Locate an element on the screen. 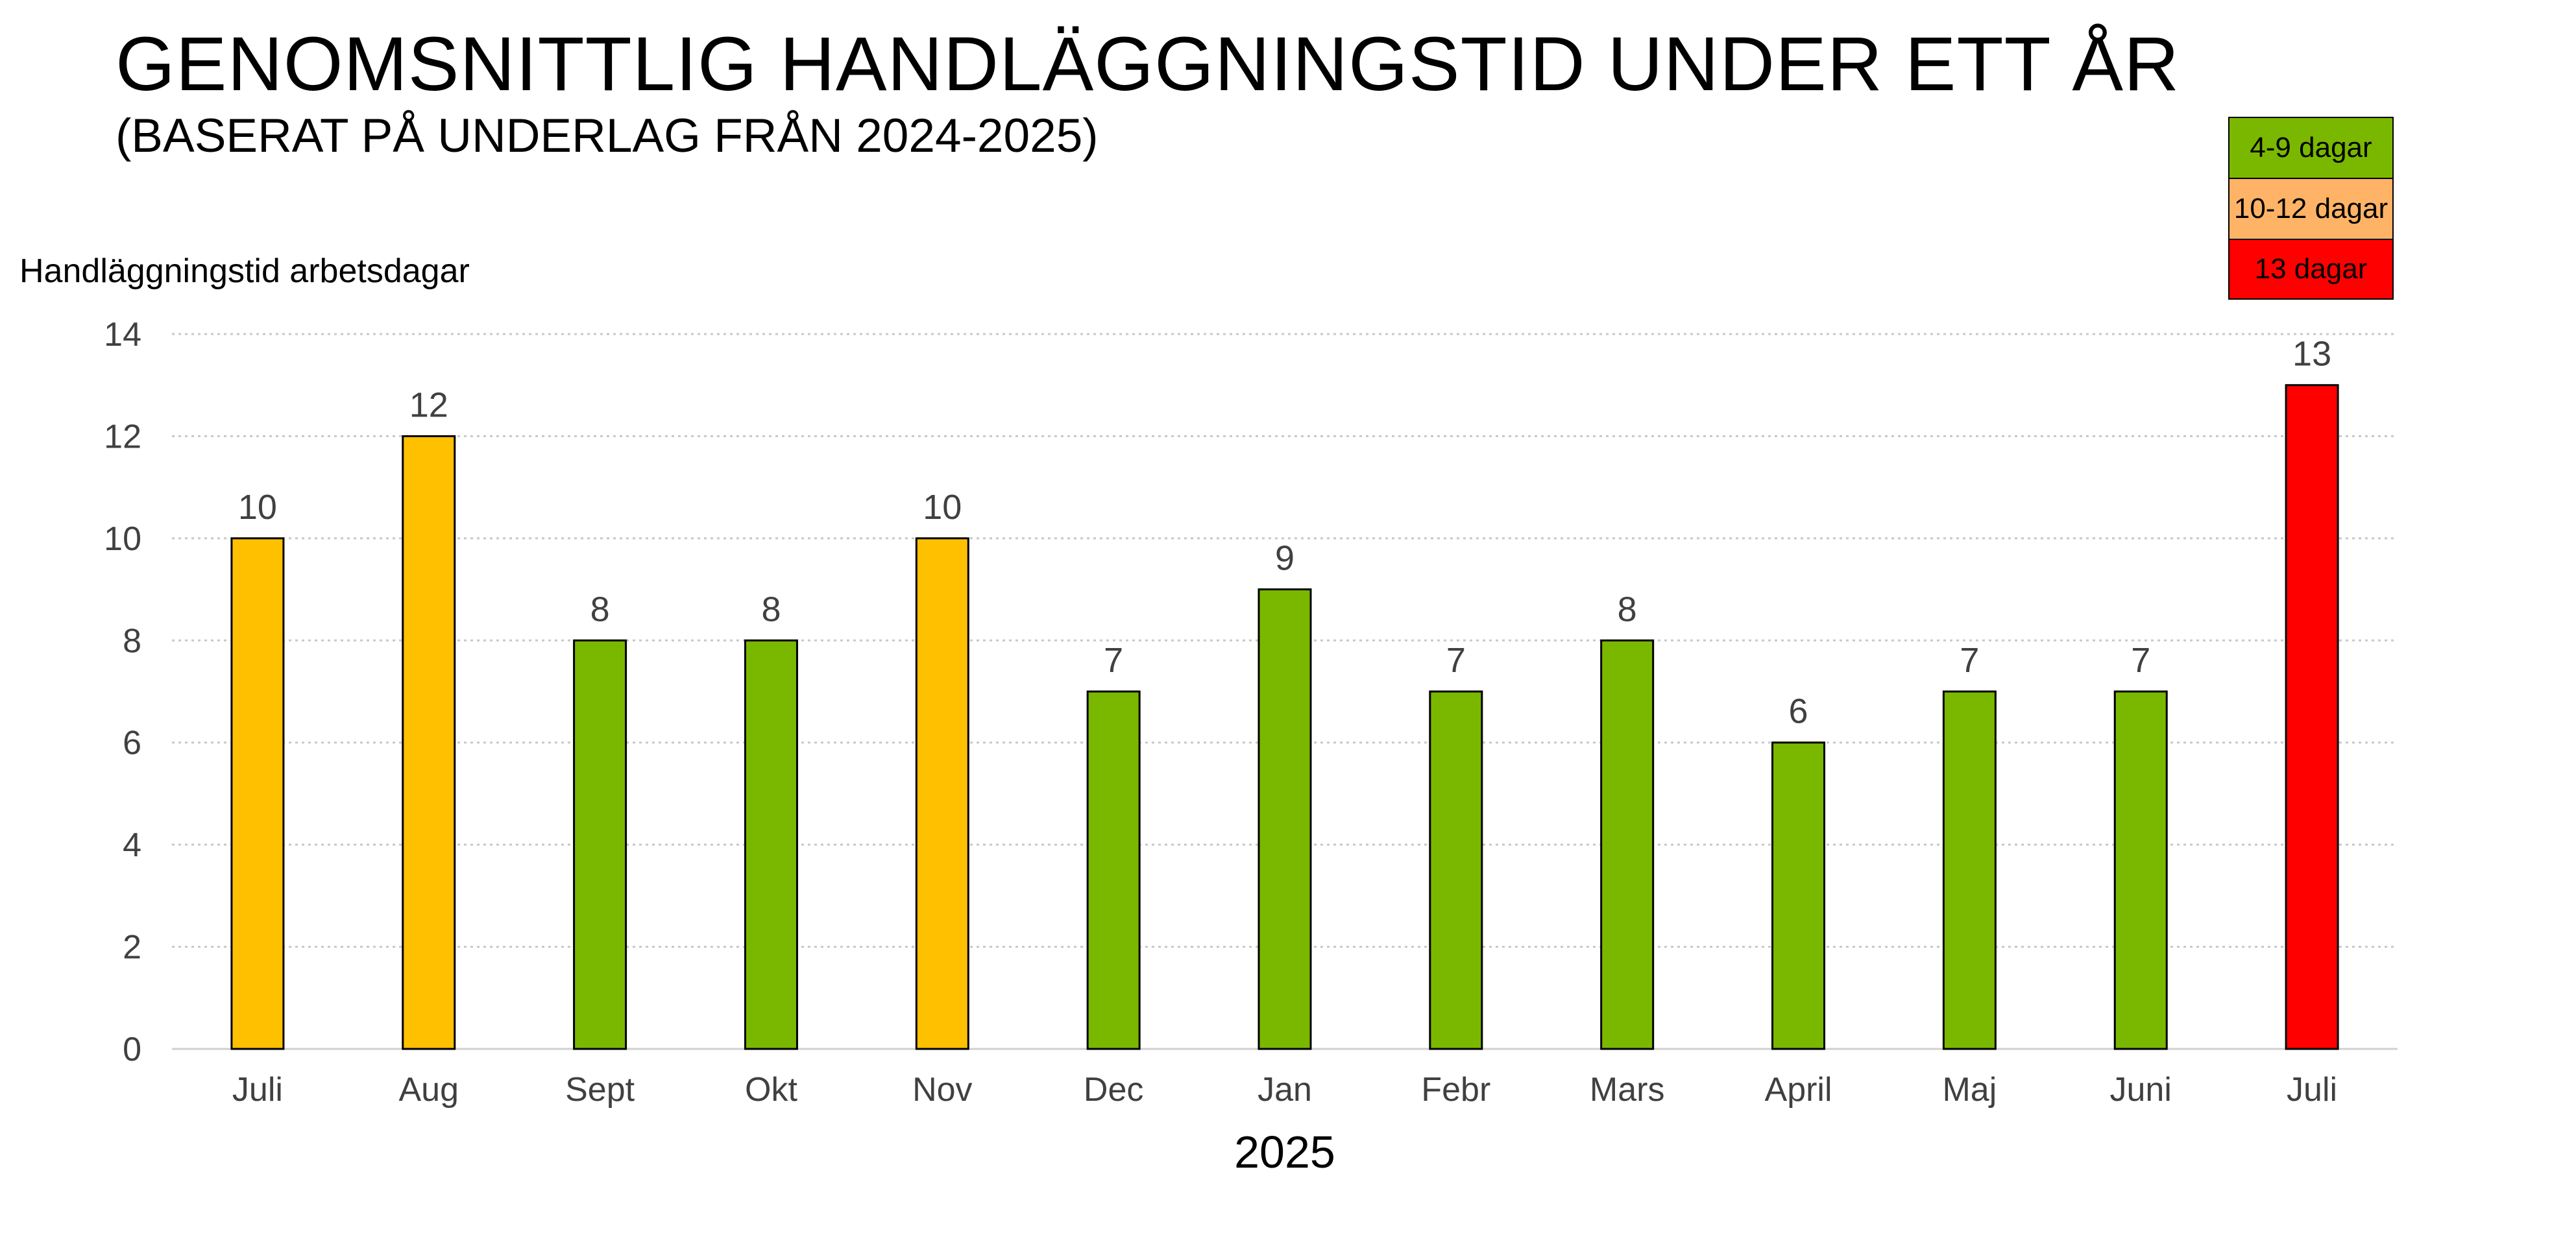 This screenshot has height=1250, width=2576. x-tick-label: Juni is located at coordinates (2141, 1090).